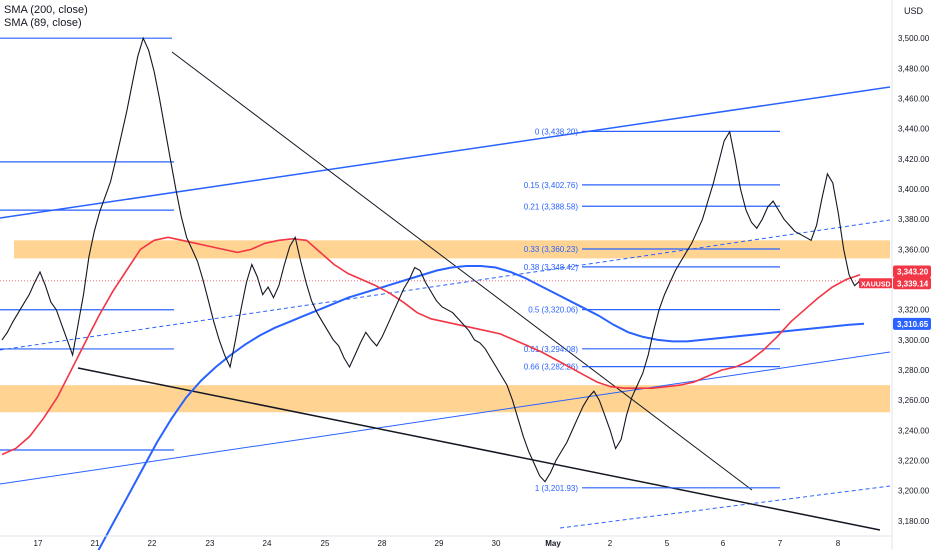 The width and height of the screenshot is (932, 550). I want to click on legend-sma200: SMA (200, close), so click(46, 10).